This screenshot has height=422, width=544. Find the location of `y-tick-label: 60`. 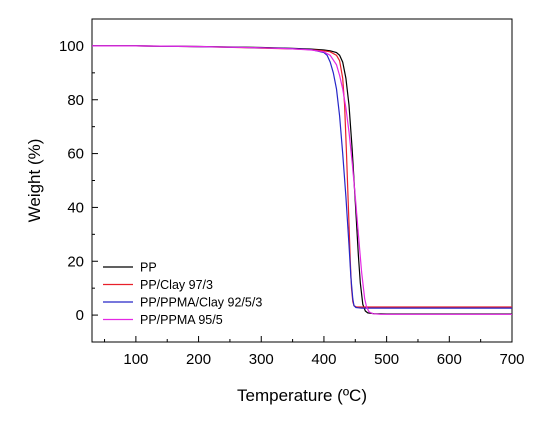

y-tick-label: 60 is located at coordinates (75, 154).